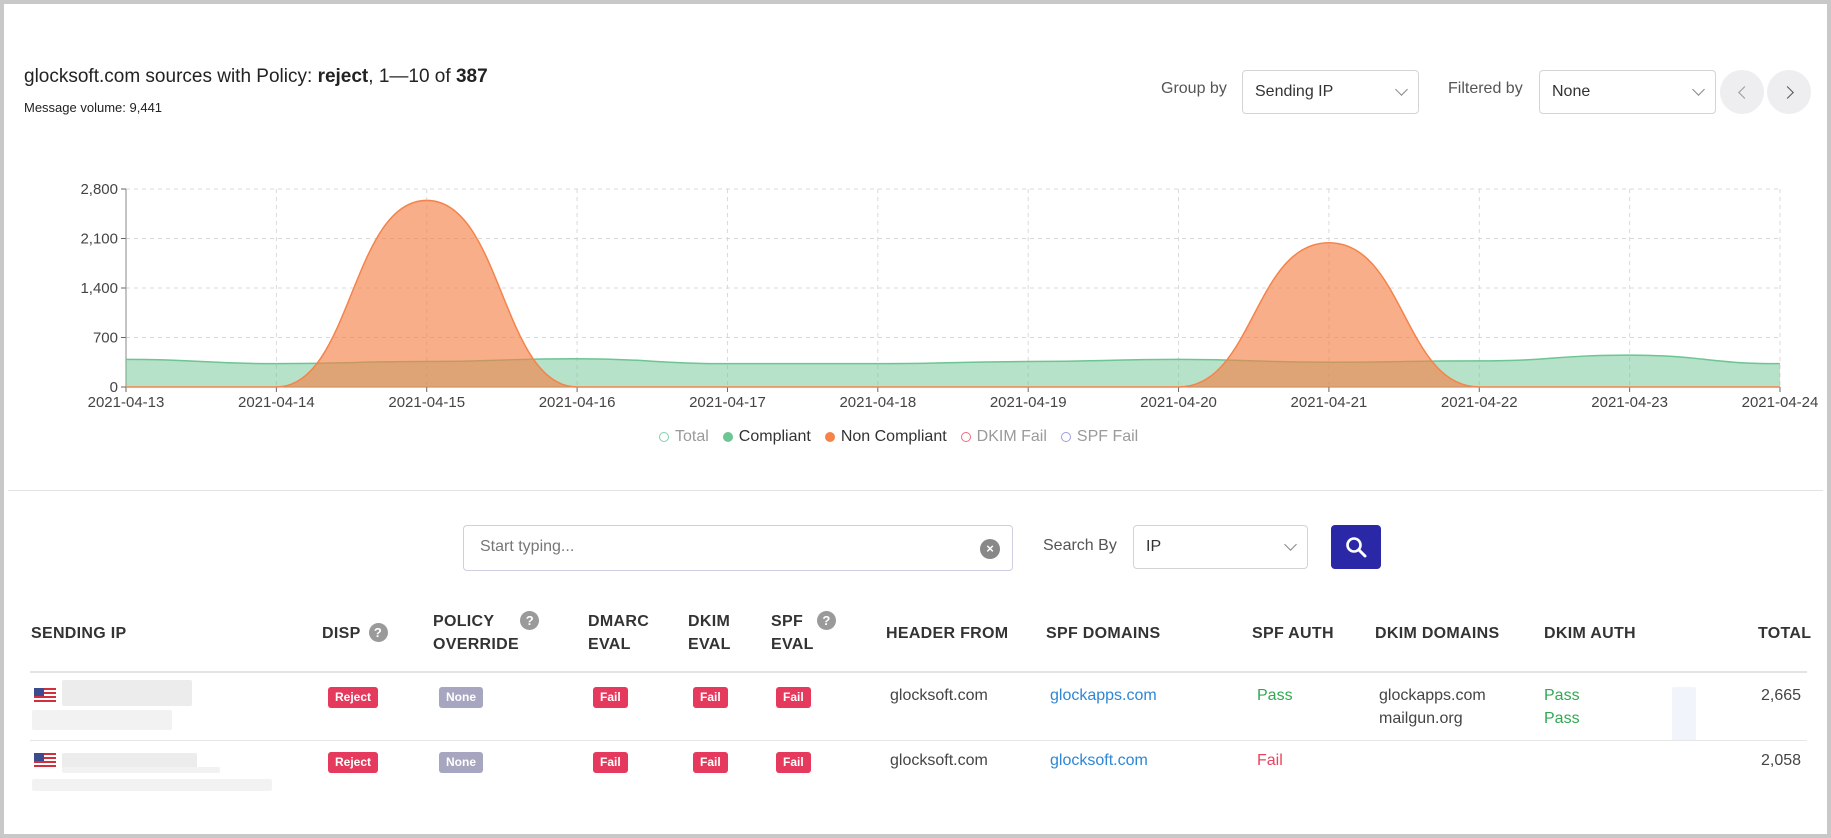  Describe the element at coordinates (1627, 92) in the screenshot. I see `filtered-by-select: None` at that location.